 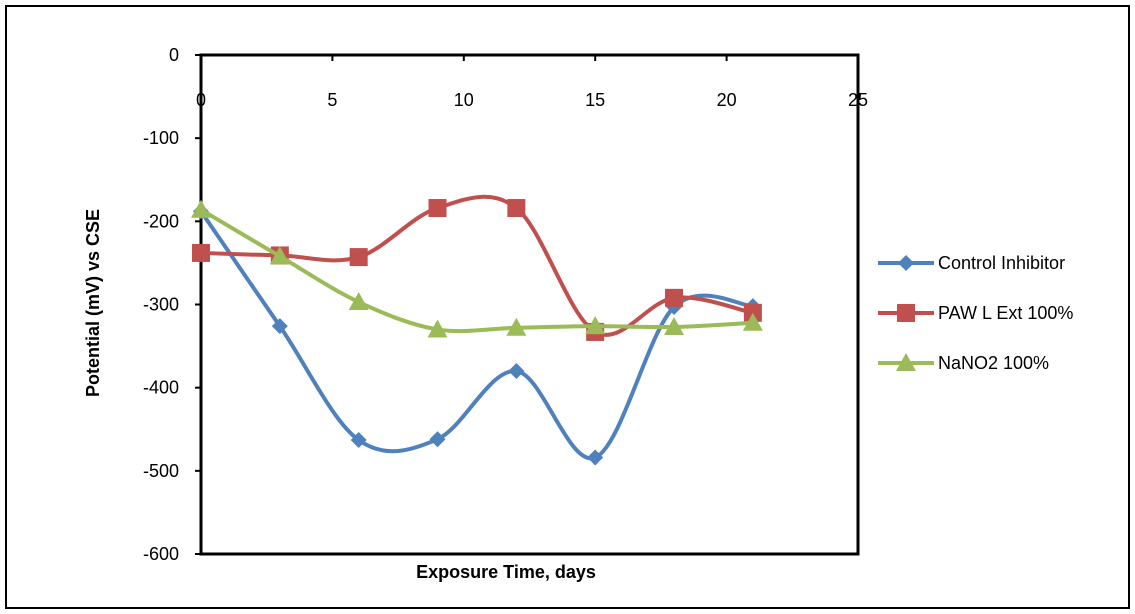 I want to click on x-axis-ticks: 0 5 10 15 20 25, so click(x=532, y=82).